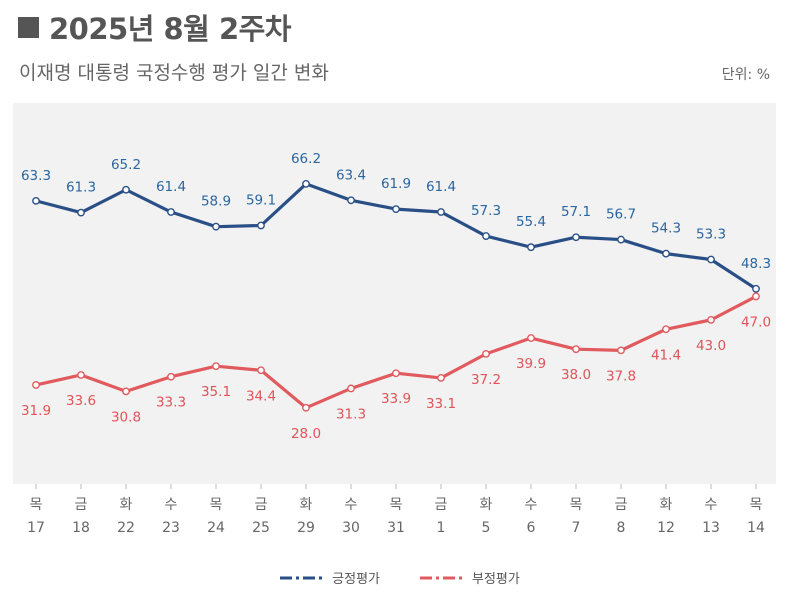  I want to click on title-text: 2025년 8월 2주차, so click(170, 29).